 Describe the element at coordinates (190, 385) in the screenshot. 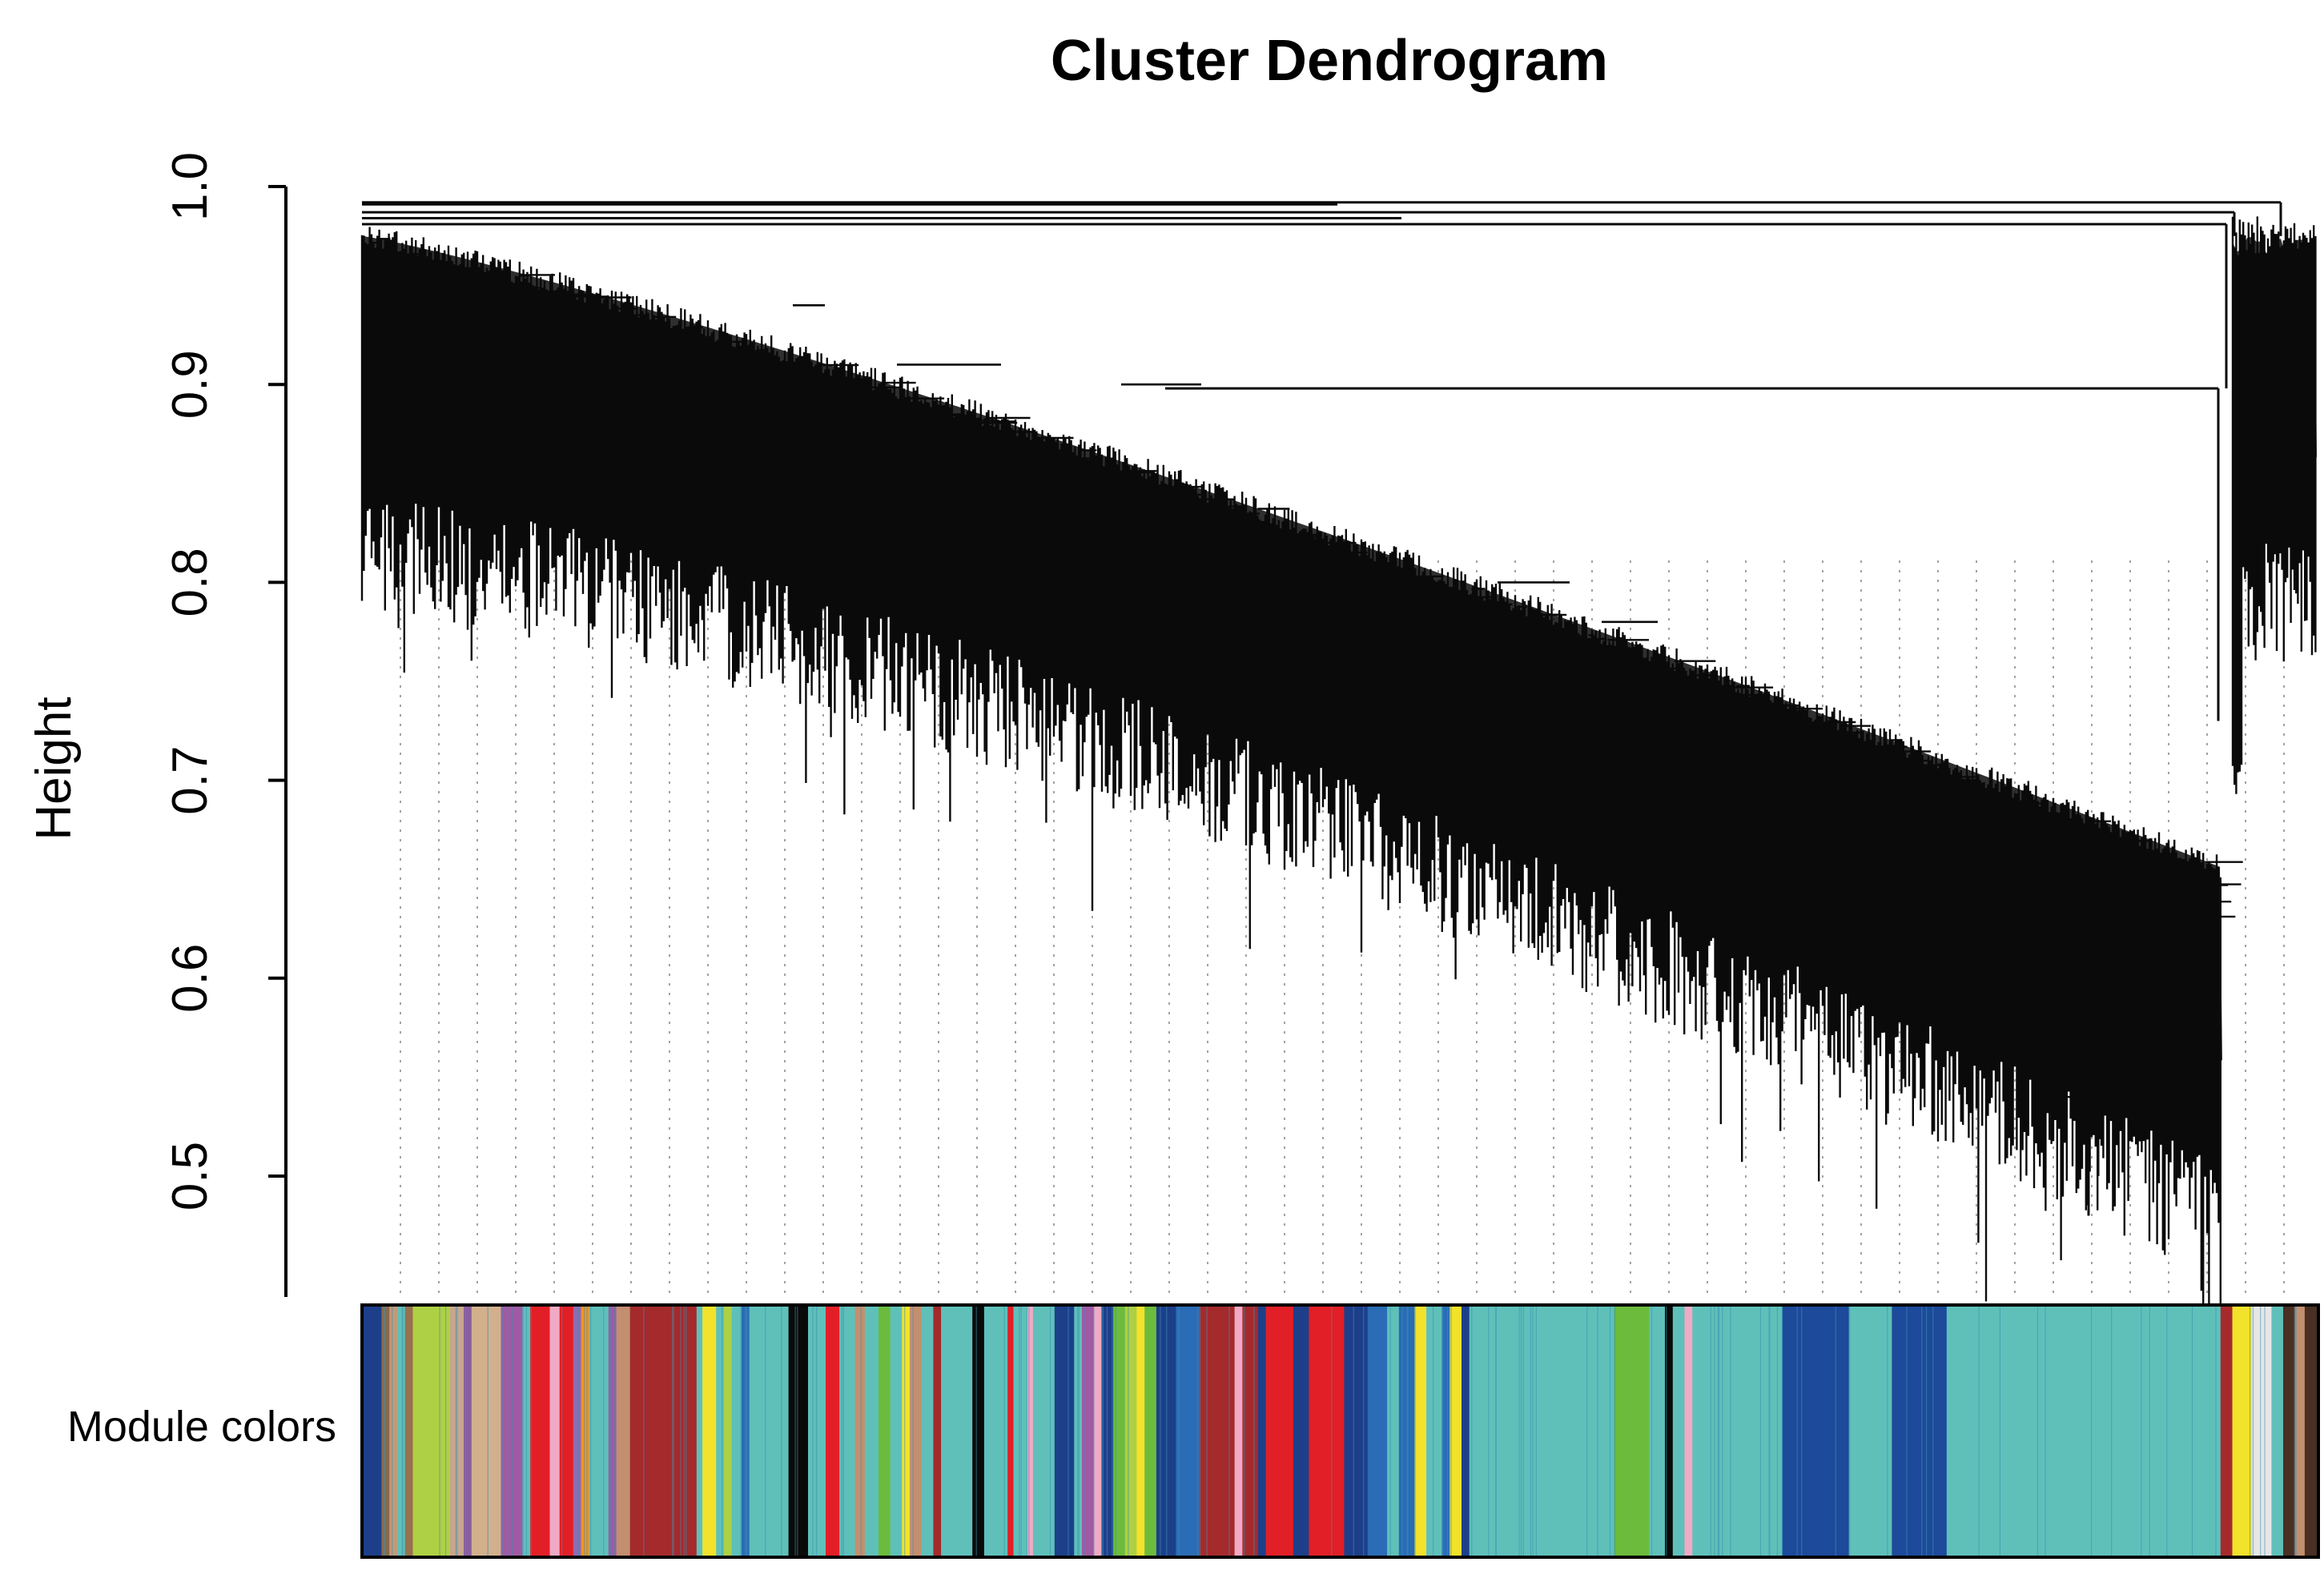

I see `y-tick-label: 0.9` at that location.